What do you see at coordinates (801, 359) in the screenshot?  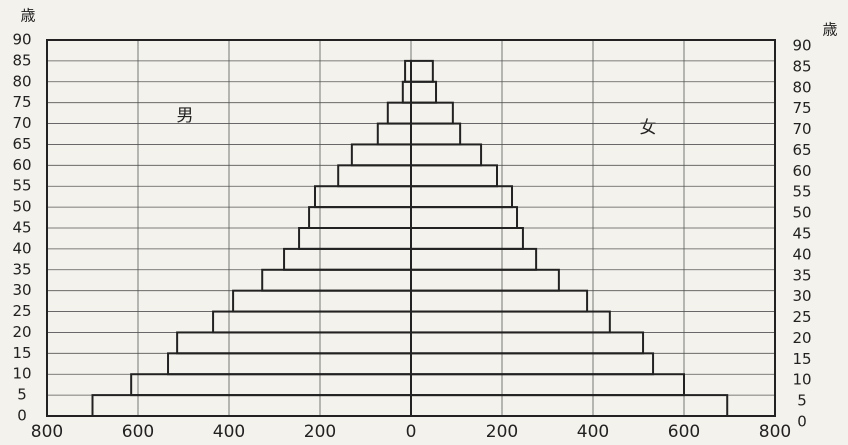 I see `y-tick-label-right: 15` at bounding box center [801, 359].